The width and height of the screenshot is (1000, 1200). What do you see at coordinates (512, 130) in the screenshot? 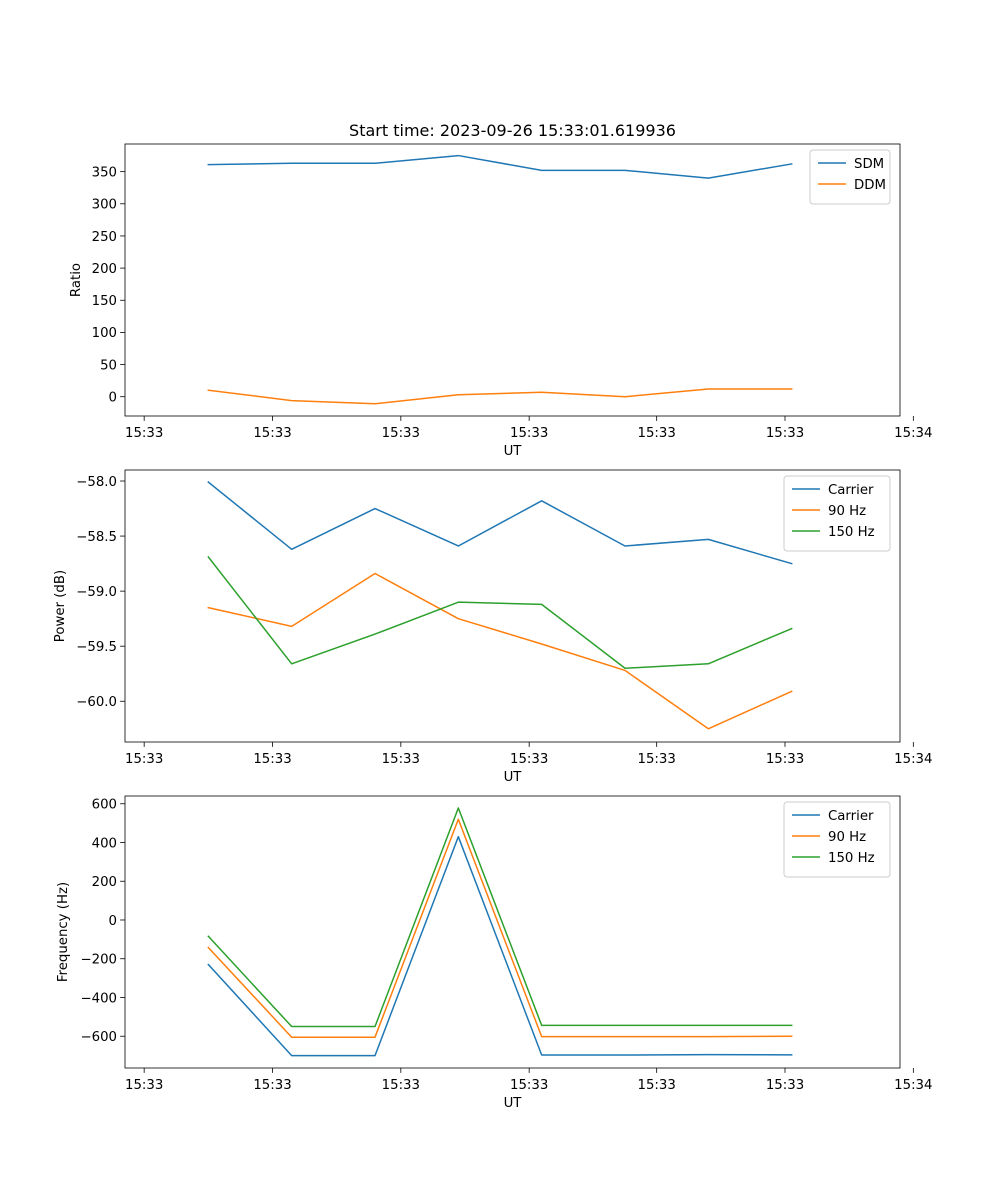
I see `chart-title: Start time: 2023-09-26 15:33:01.619936` at bounding box center [512, 130].